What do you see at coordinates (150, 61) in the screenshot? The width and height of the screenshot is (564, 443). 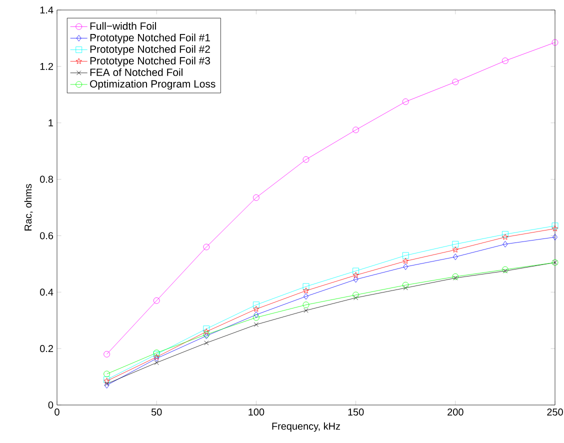 I see `legend-label: Prototype Notched Foil #3` at bounding box center [150, 61].